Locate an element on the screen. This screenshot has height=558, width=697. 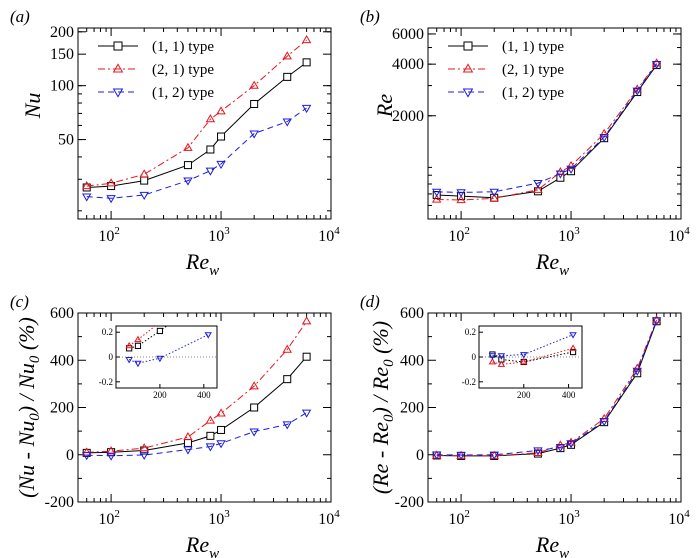
inset-x-tick-label: 200 is located at coordinates (160, 395).